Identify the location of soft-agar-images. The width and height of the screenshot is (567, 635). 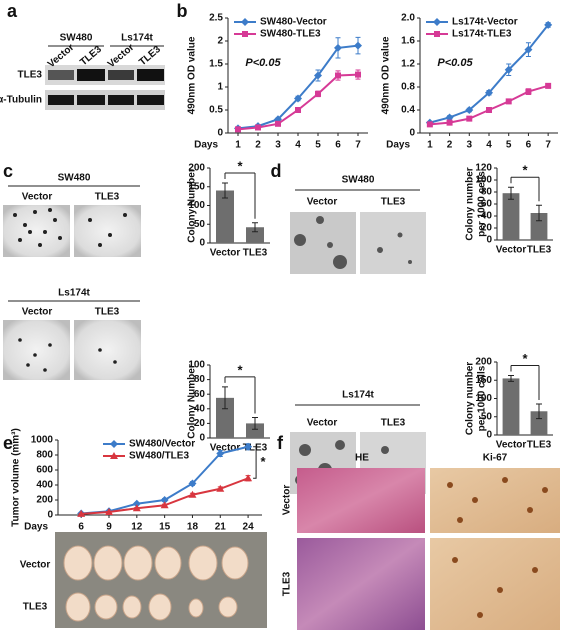
(358, 341).